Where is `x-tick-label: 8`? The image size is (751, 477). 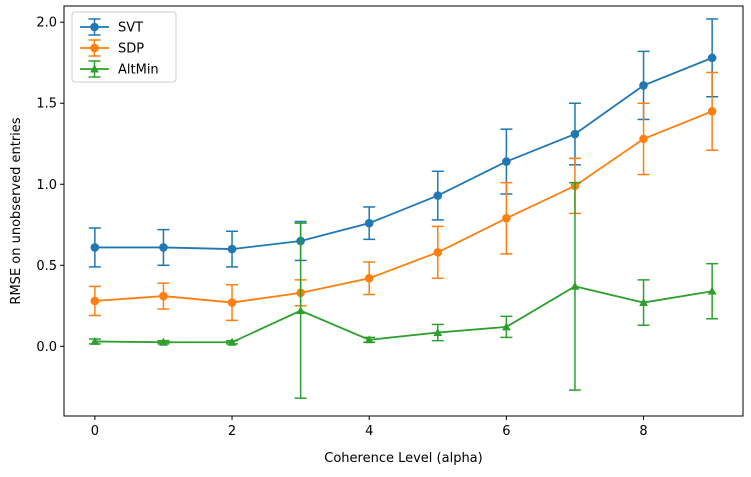 x-tick-label: 8 is located at coordinates (643, 431).